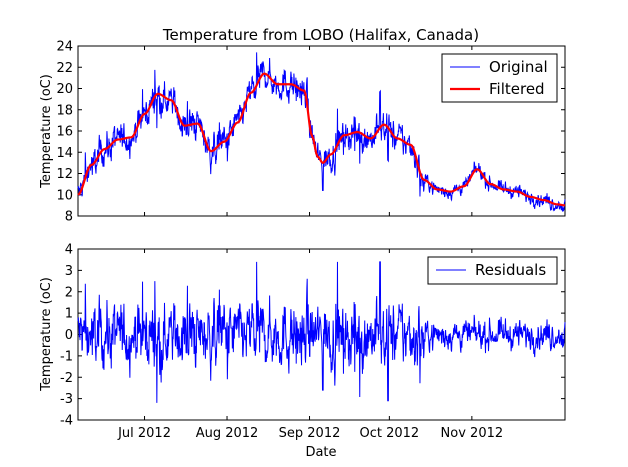 The image size is (628, 467). What do you see at coordinates (69, 292) in the screenshot?
I see `bottom-y-tick-label: 2` at bounding box center [69, 292].